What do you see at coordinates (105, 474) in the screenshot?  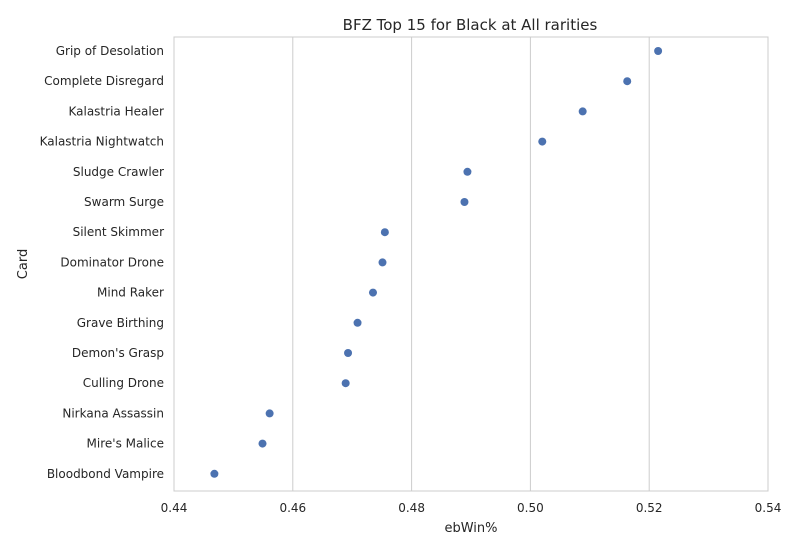 I see `y-tick-label: Bloodbond Vampire` at bounding box center [105, 474].